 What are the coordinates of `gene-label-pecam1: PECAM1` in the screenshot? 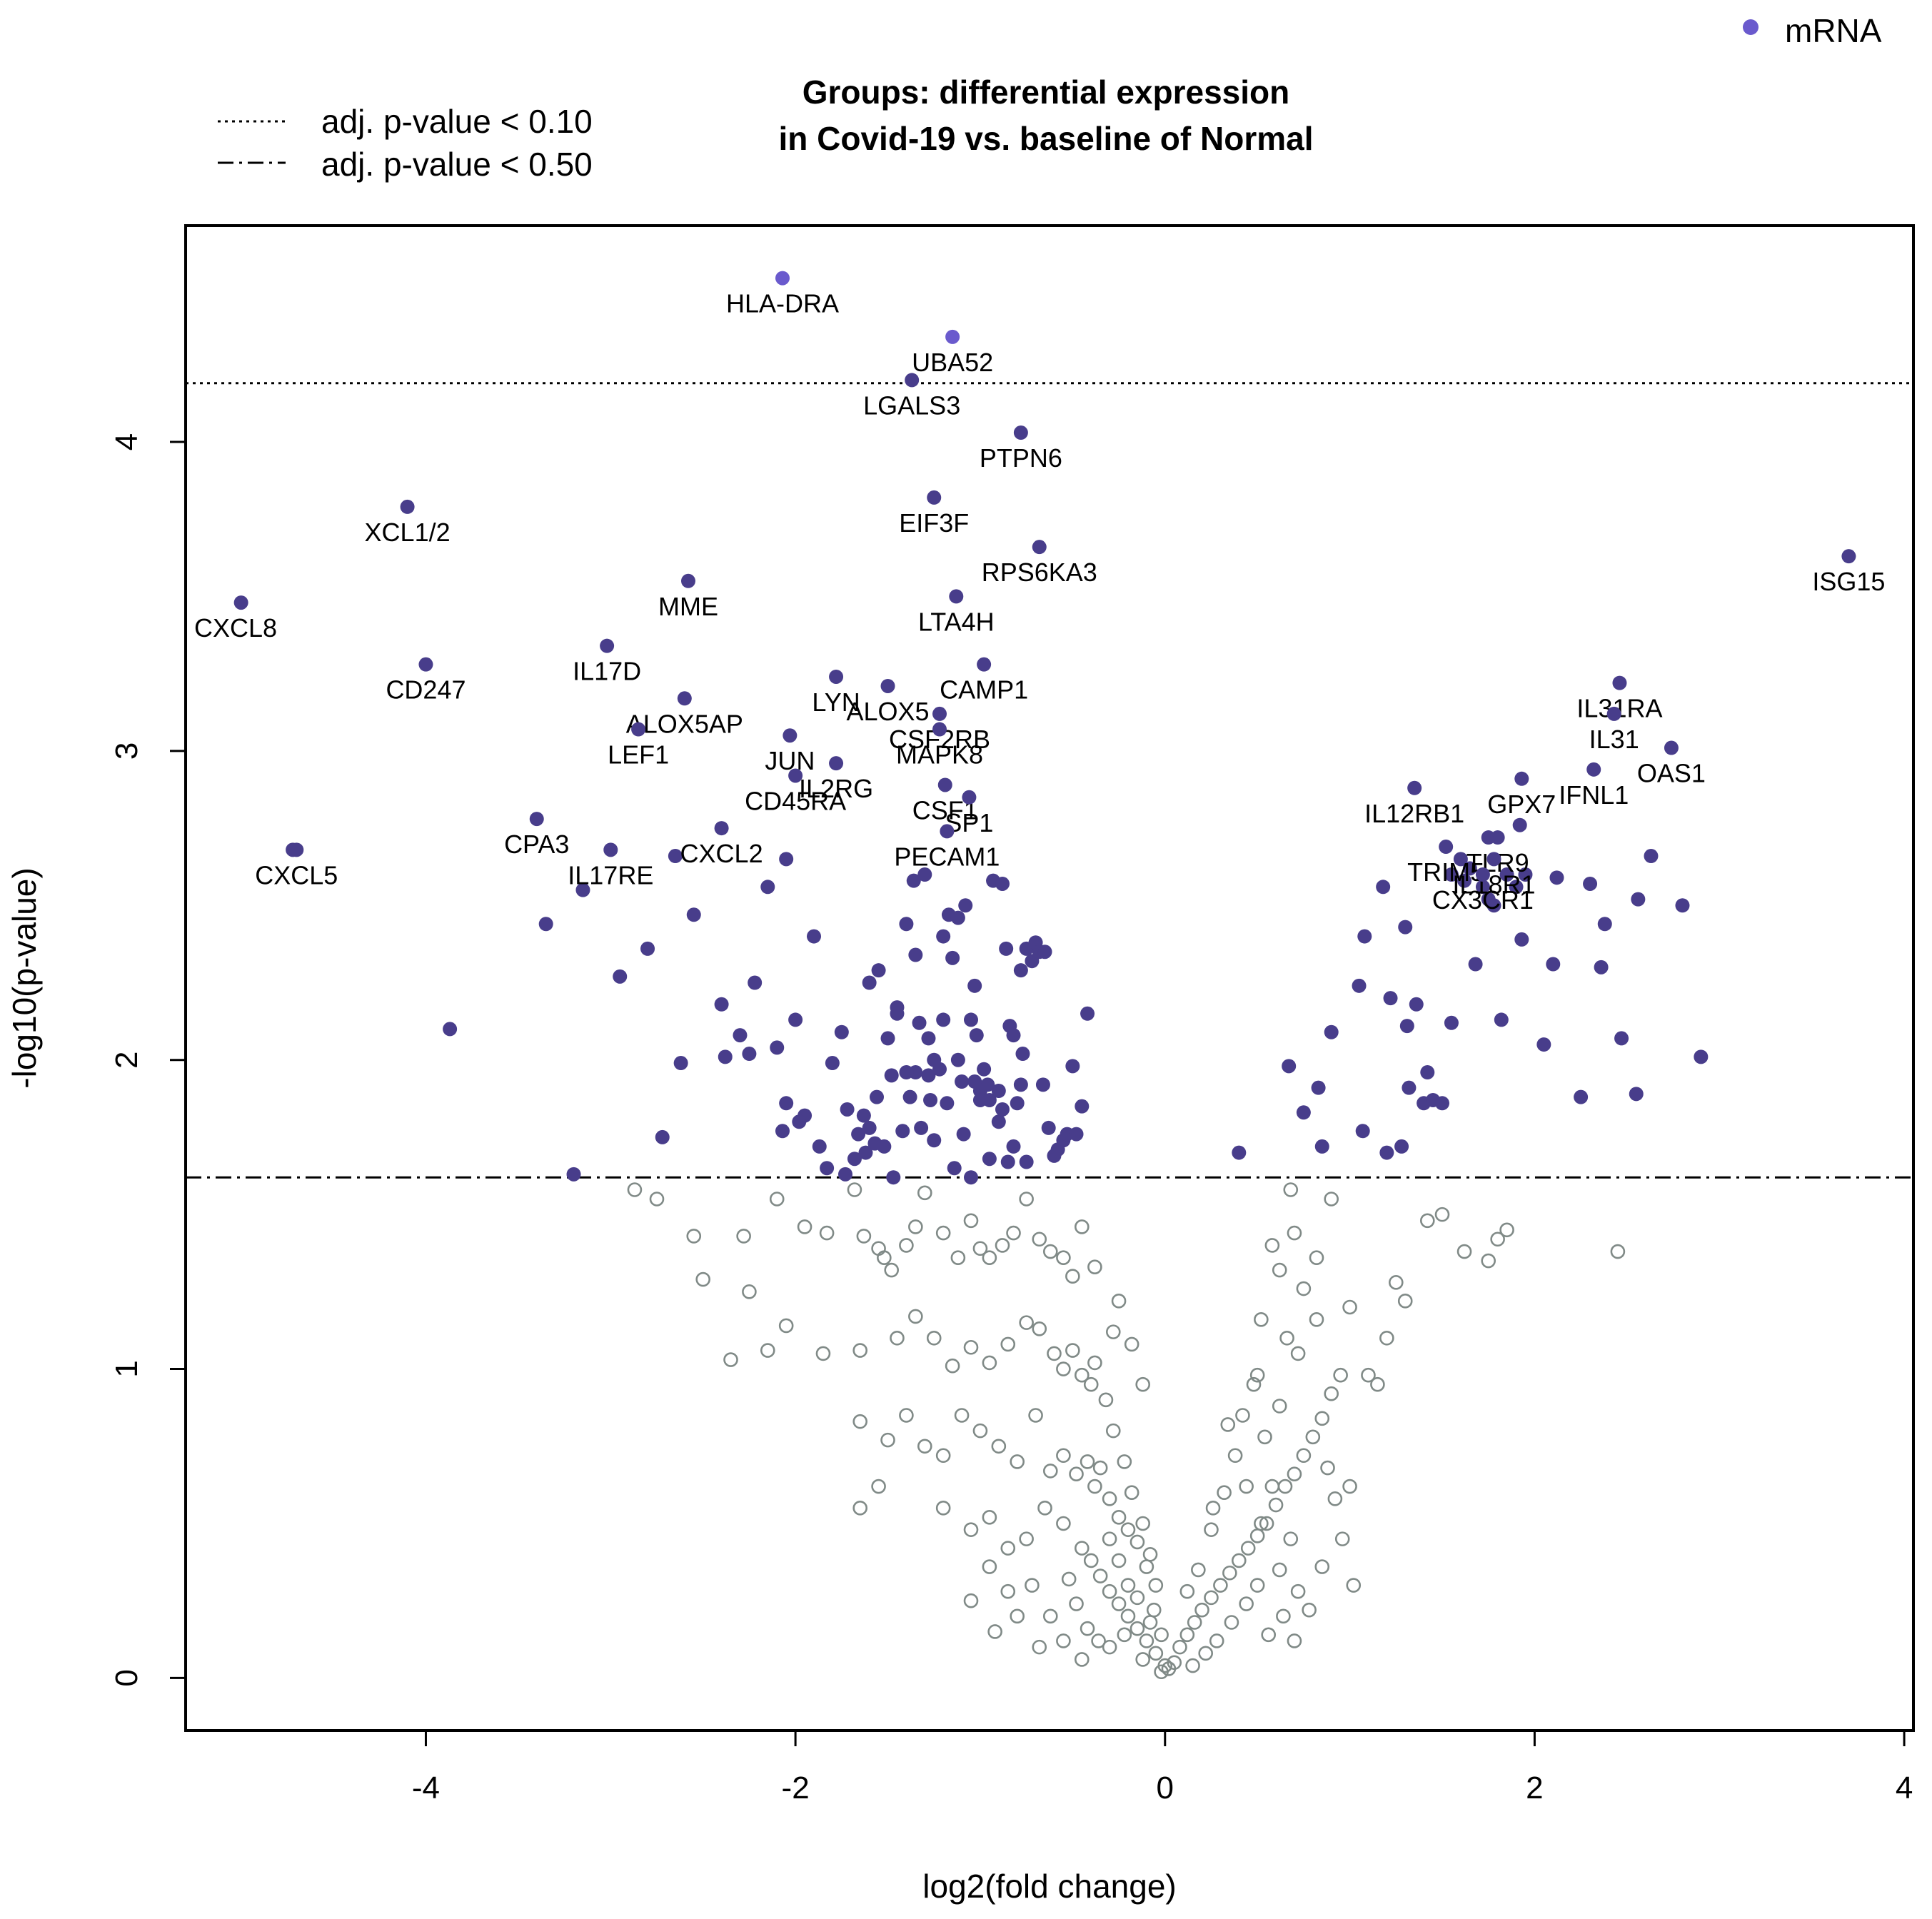 It's located at (947, 856).